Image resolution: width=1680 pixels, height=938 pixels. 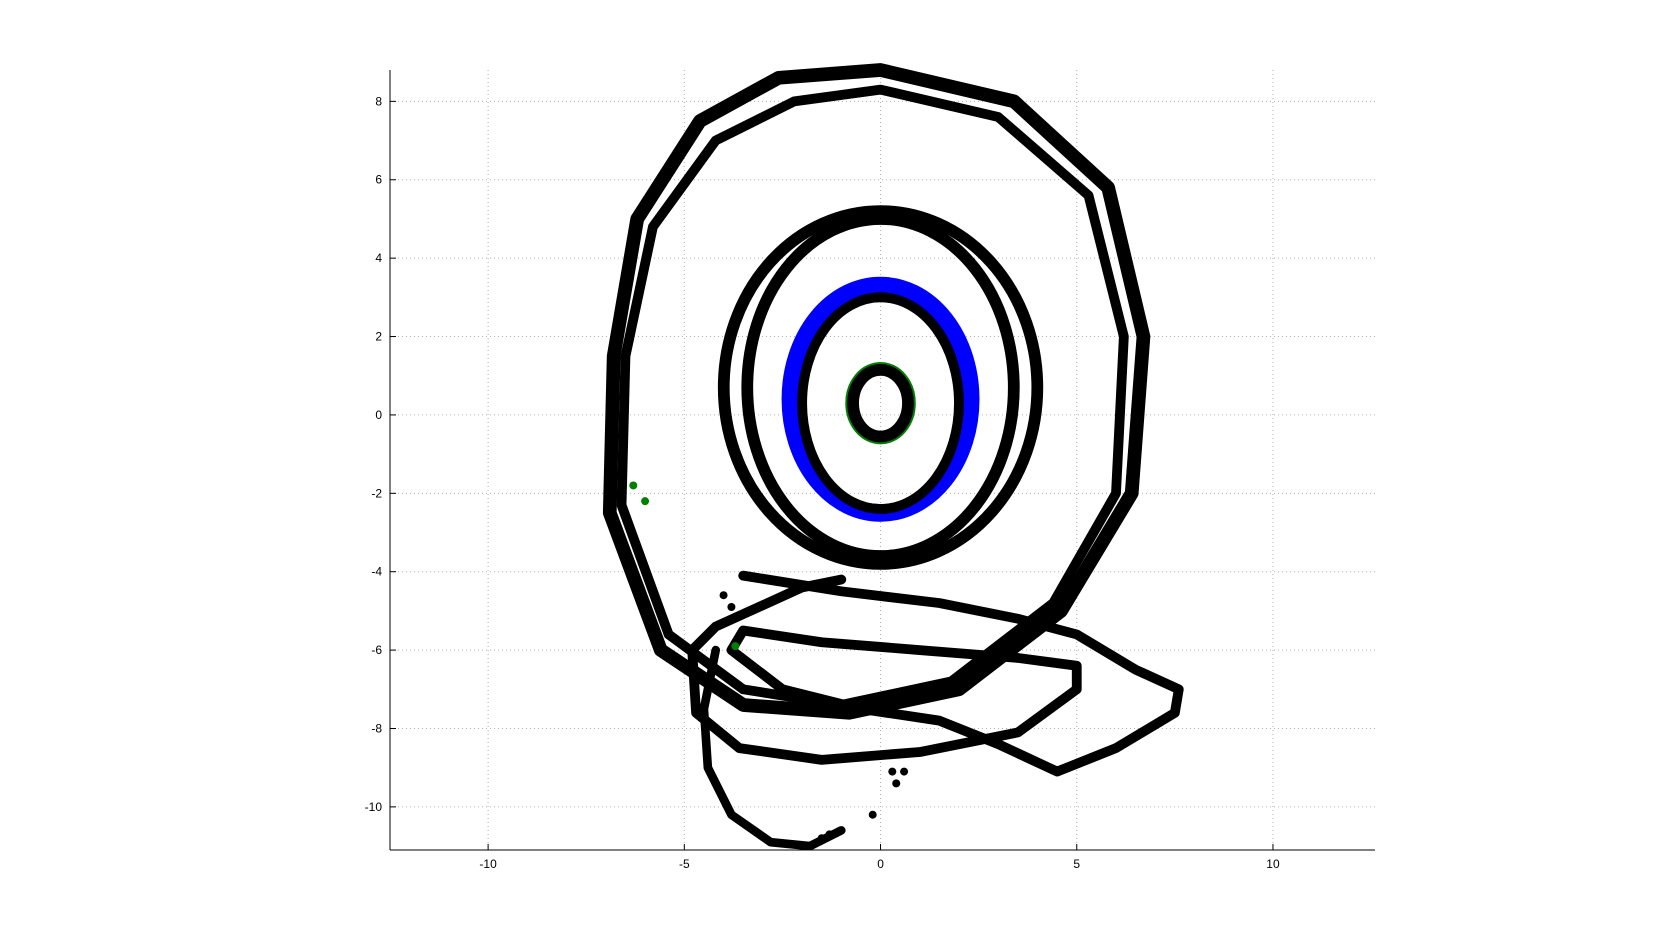 I want to click on x-tick-label: -10, so click(x=488, y=864).